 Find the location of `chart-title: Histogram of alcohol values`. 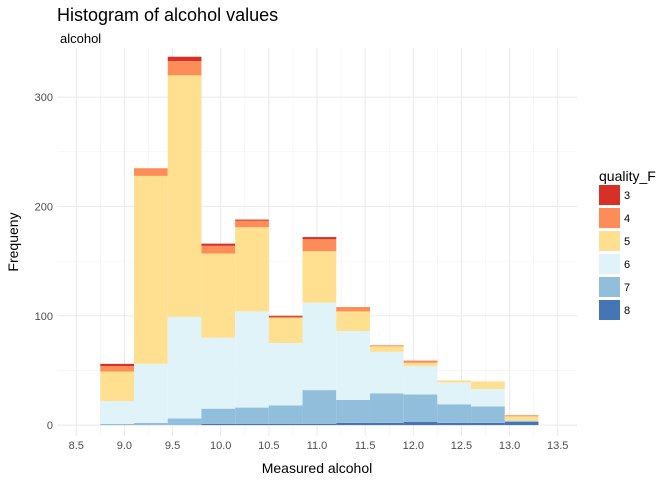

chart-title: Histogram of alcohol values is located at coordinates (168, 15).